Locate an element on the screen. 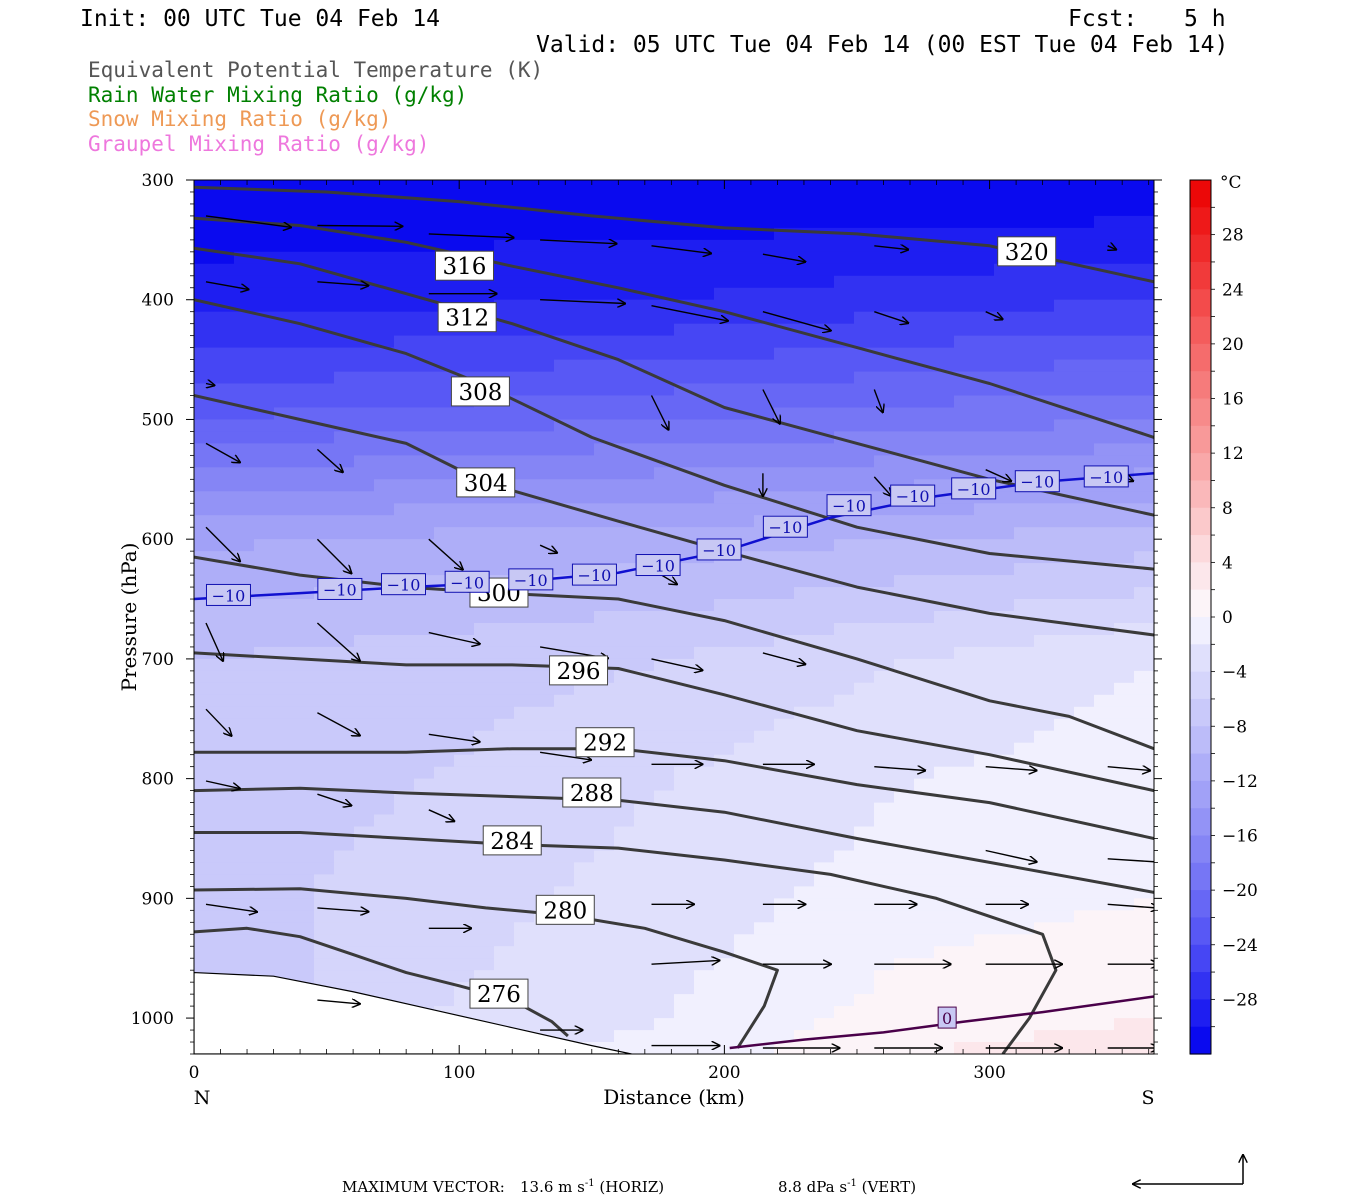 The height and width of the screenshot is (1200, 1350). y-tick-label: 1000 is located at coordinates (152, 1019).